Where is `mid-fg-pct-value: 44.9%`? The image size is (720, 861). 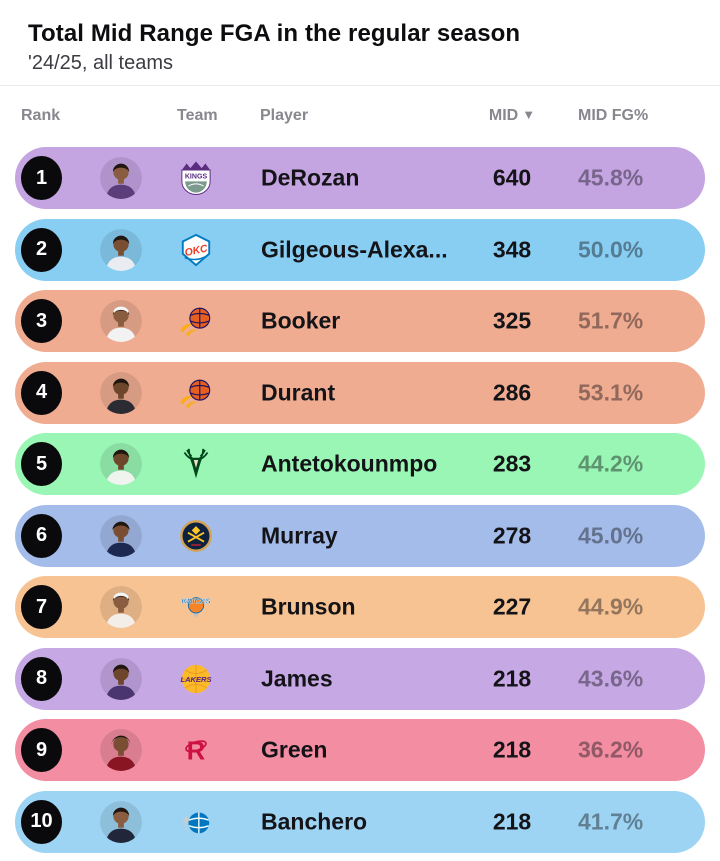
mid-fg-pct-value: 44.9% is located at coordinates (611, 606).